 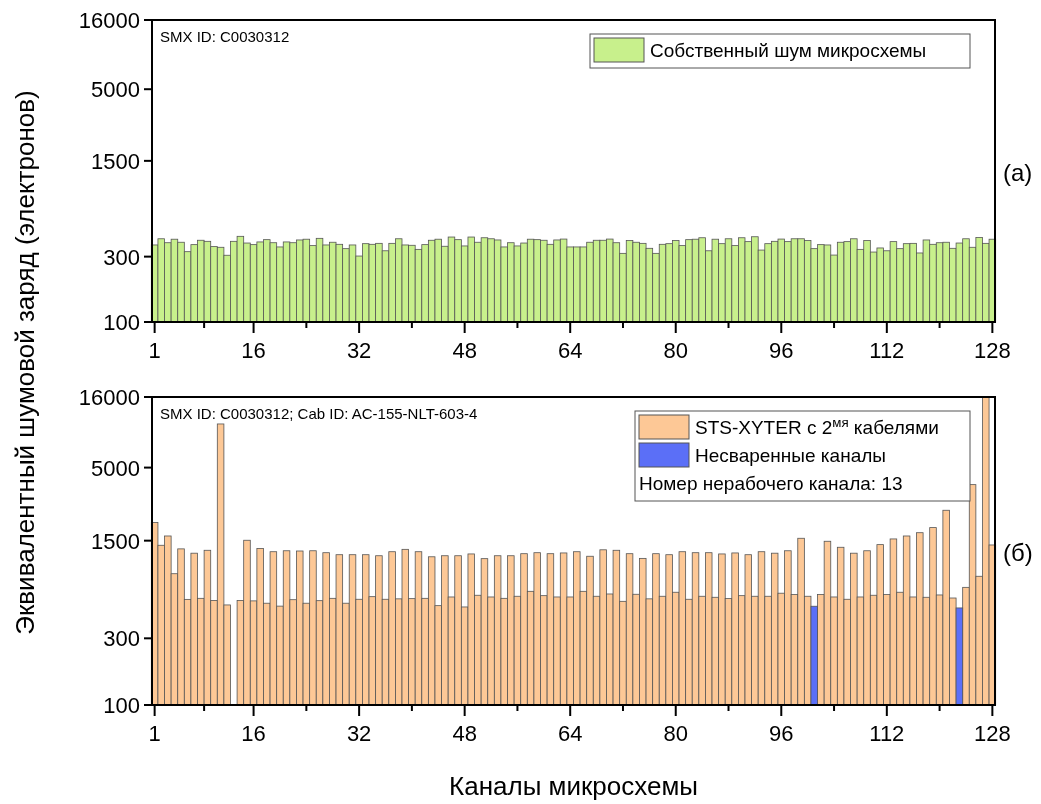 What do you see at coordinates (25, 362) in the screenshot?
I see `y-axis-title: Эквивалентный шумовой заряд (электронов)` at bounding box center [25, 362].